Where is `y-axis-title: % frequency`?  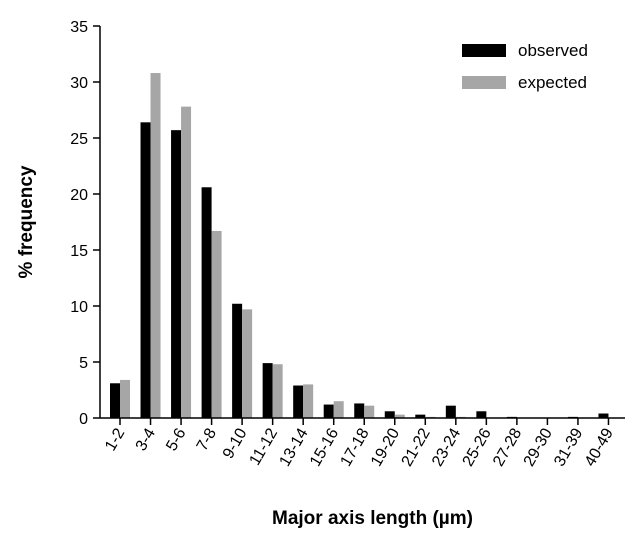 y-axis-title: % frequency is located at coordinates (26, 221).